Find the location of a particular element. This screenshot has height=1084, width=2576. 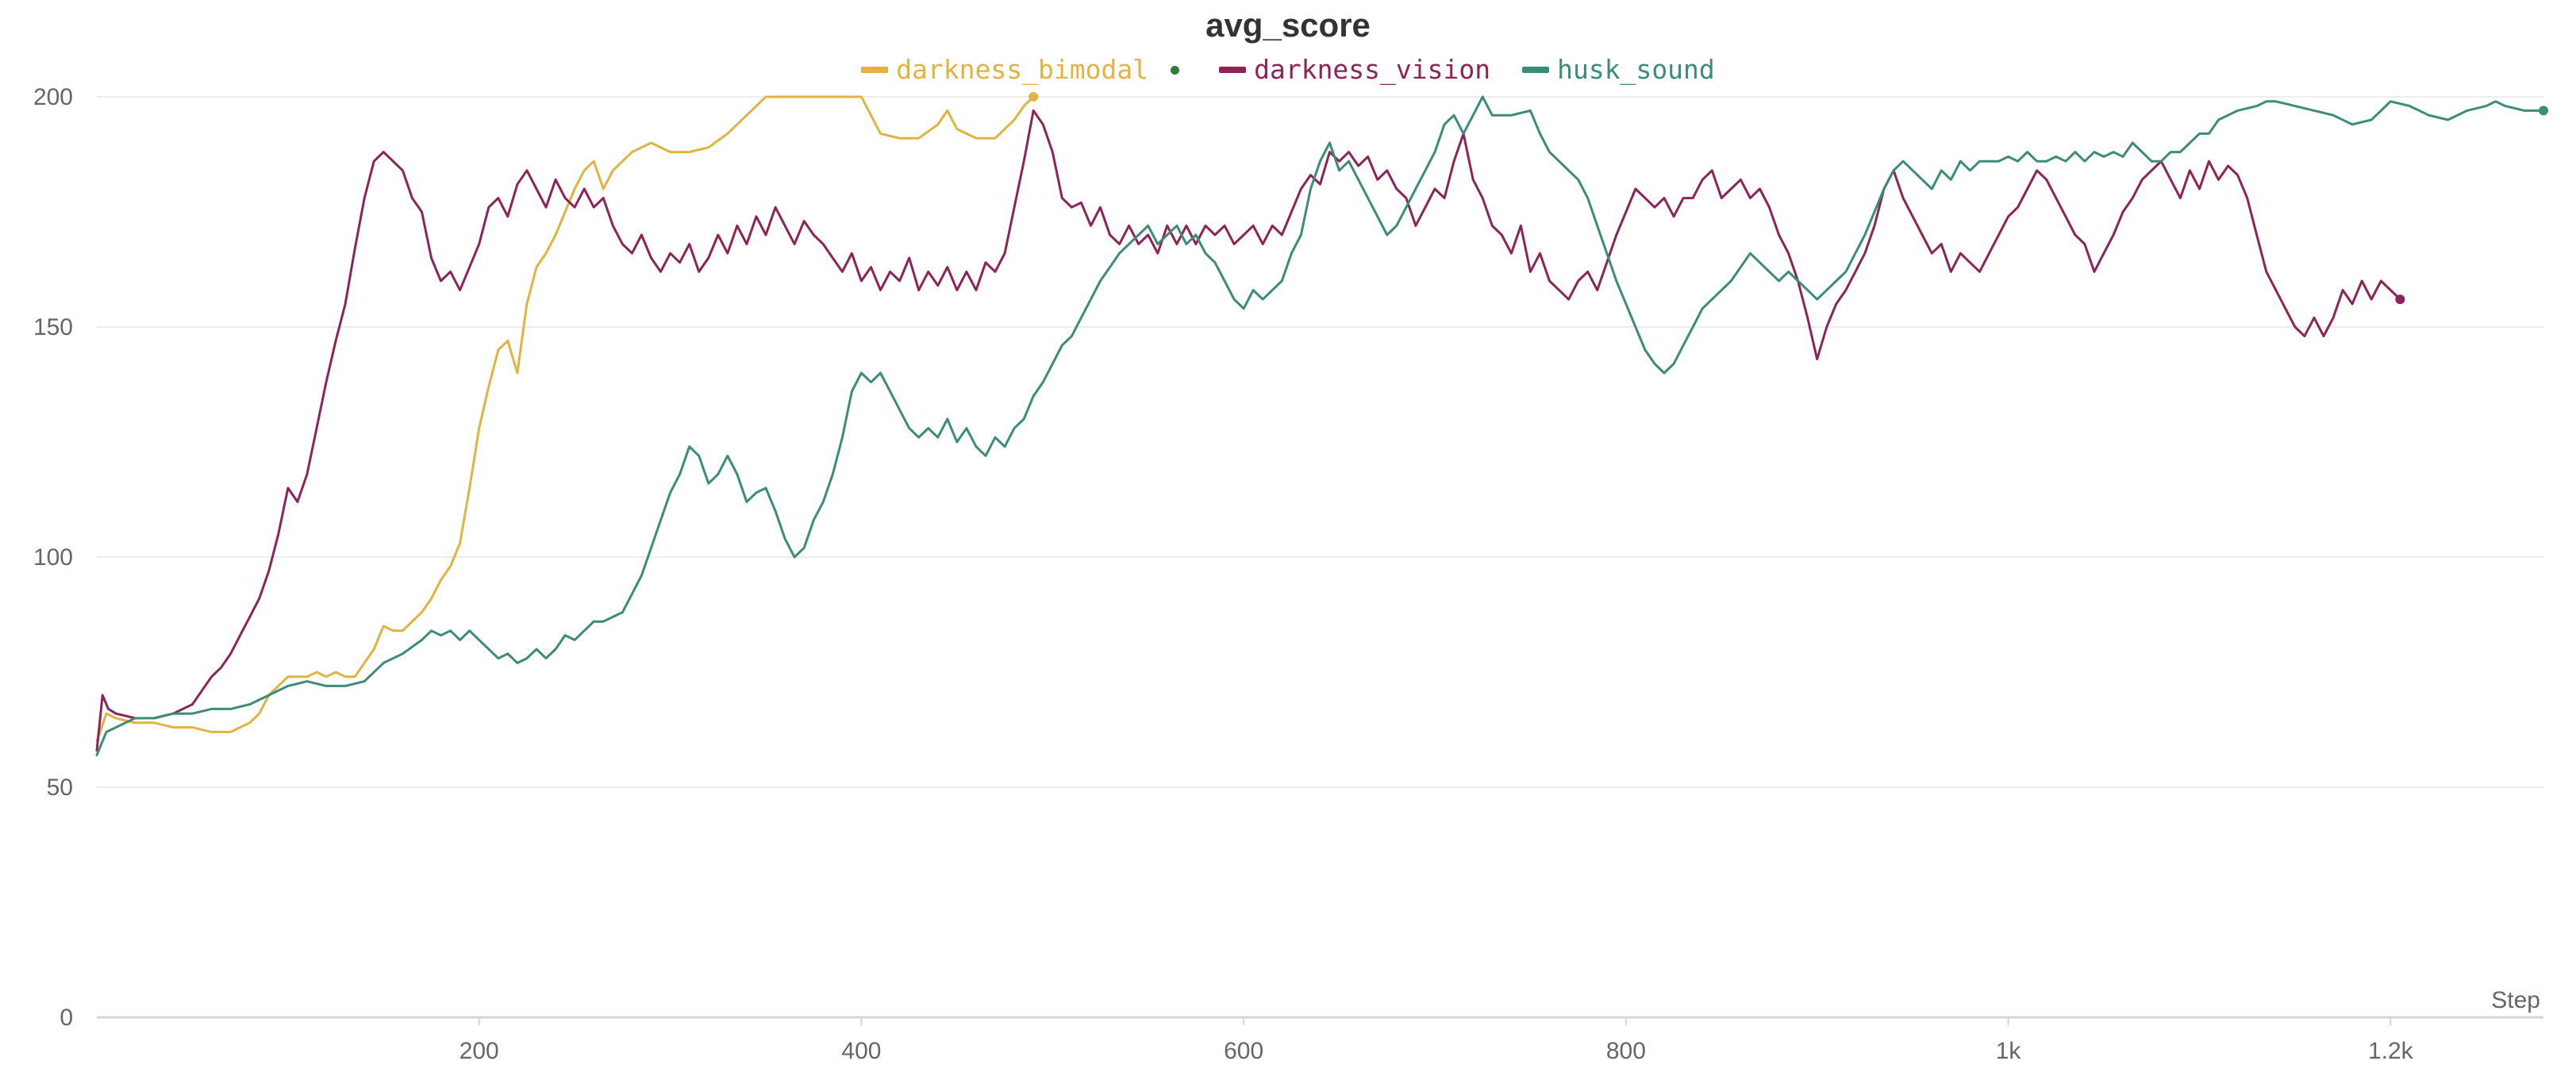

legend-item-husk-sound: husk_sound is located at coordinates (1618, 69).